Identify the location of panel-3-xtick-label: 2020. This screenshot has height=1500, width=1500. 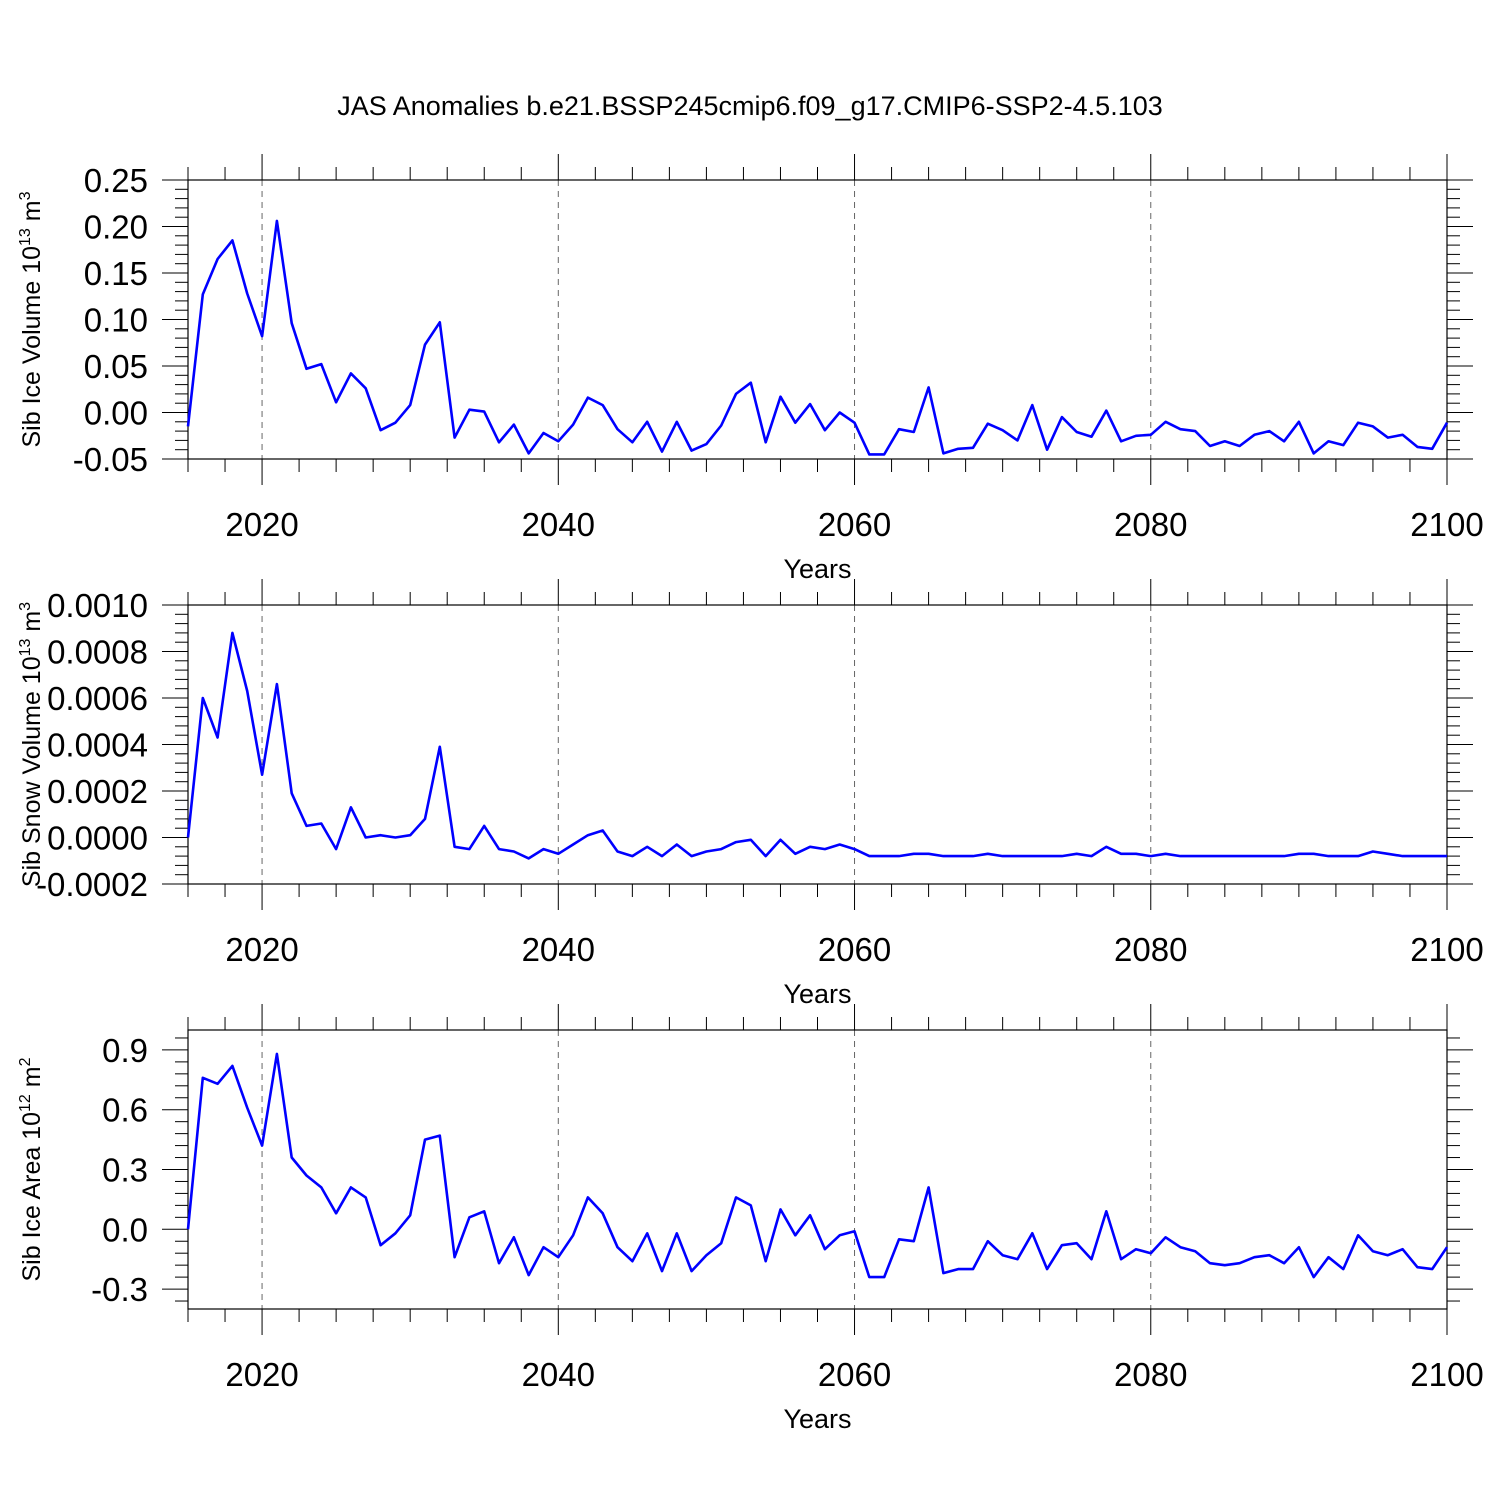
(261, 1374).